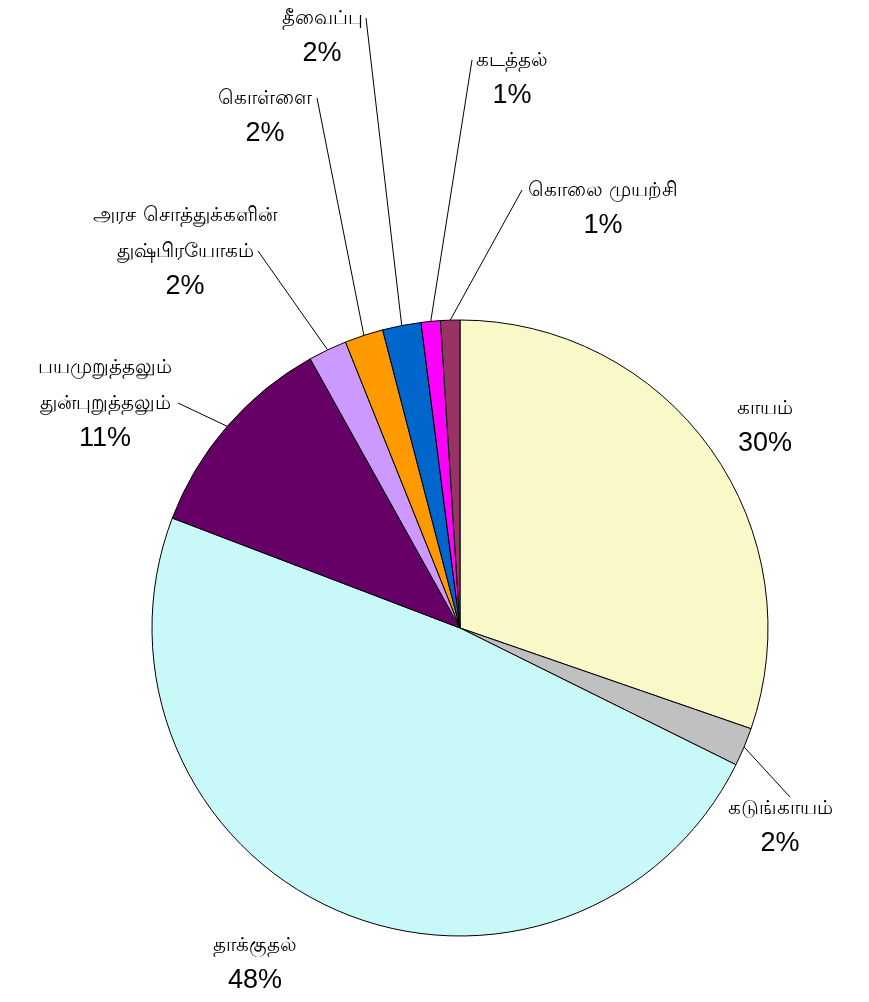  I want to click on slice-label: அரச சொத்துக்களின் துஷ்பிரயோகம், so click(185, 232).